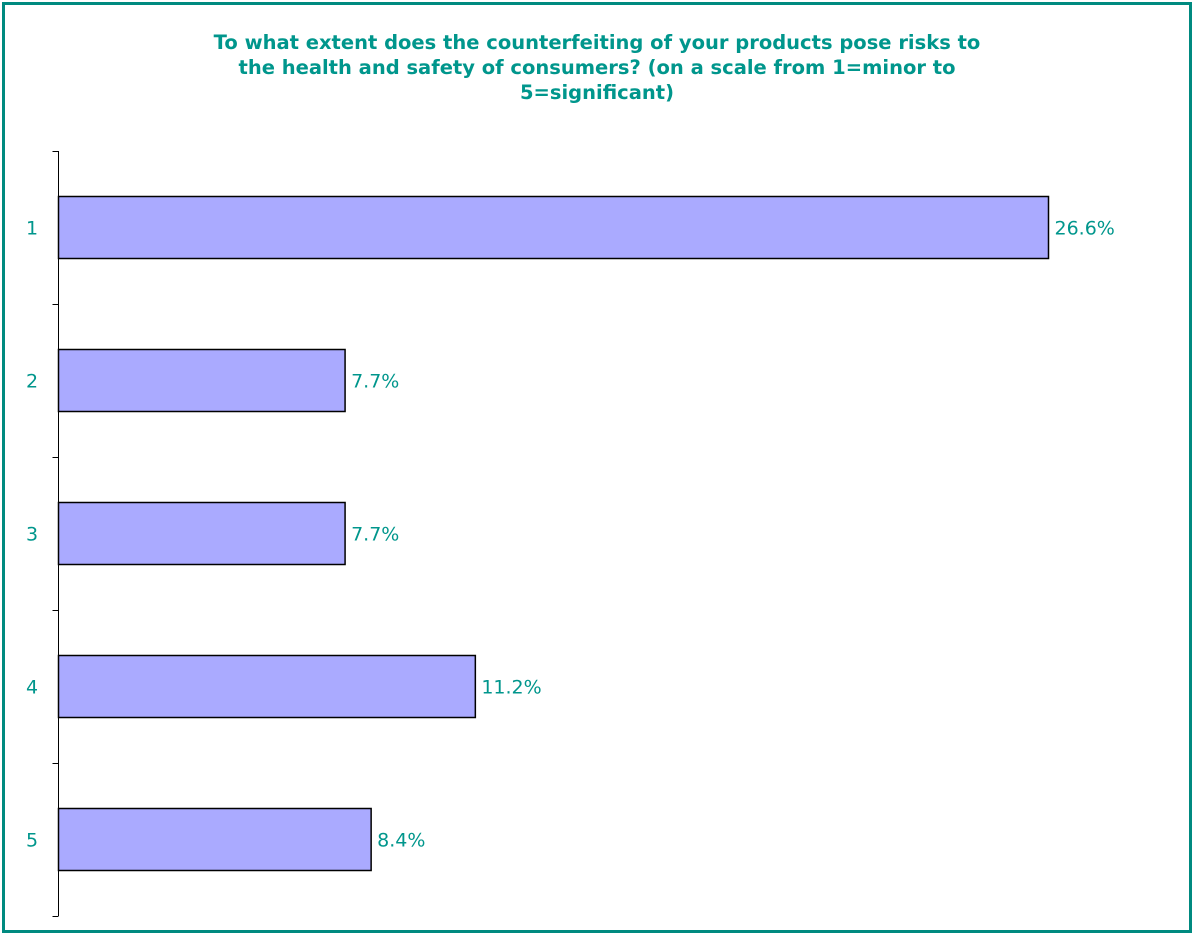 Image resolution: width=1194 pixels, height=935 pixels. Describe the element at coordinates (32, 229) in the screenshot. I see `category-label-1: 1` at that location.